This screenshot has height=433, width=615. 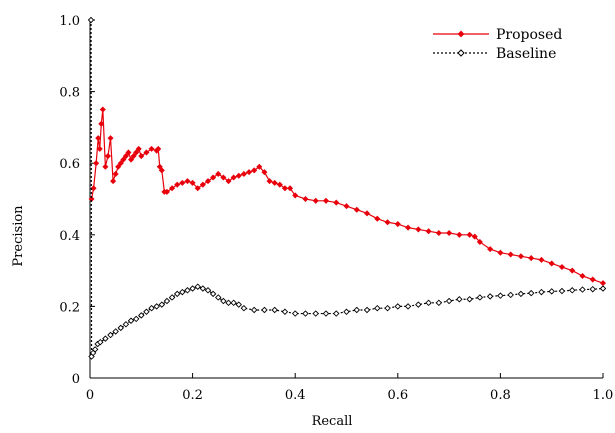 What do you see at coordinates (461, 34) in the screenshot?
I see `legend-marker-proposed` at bounding box center [461, 34].